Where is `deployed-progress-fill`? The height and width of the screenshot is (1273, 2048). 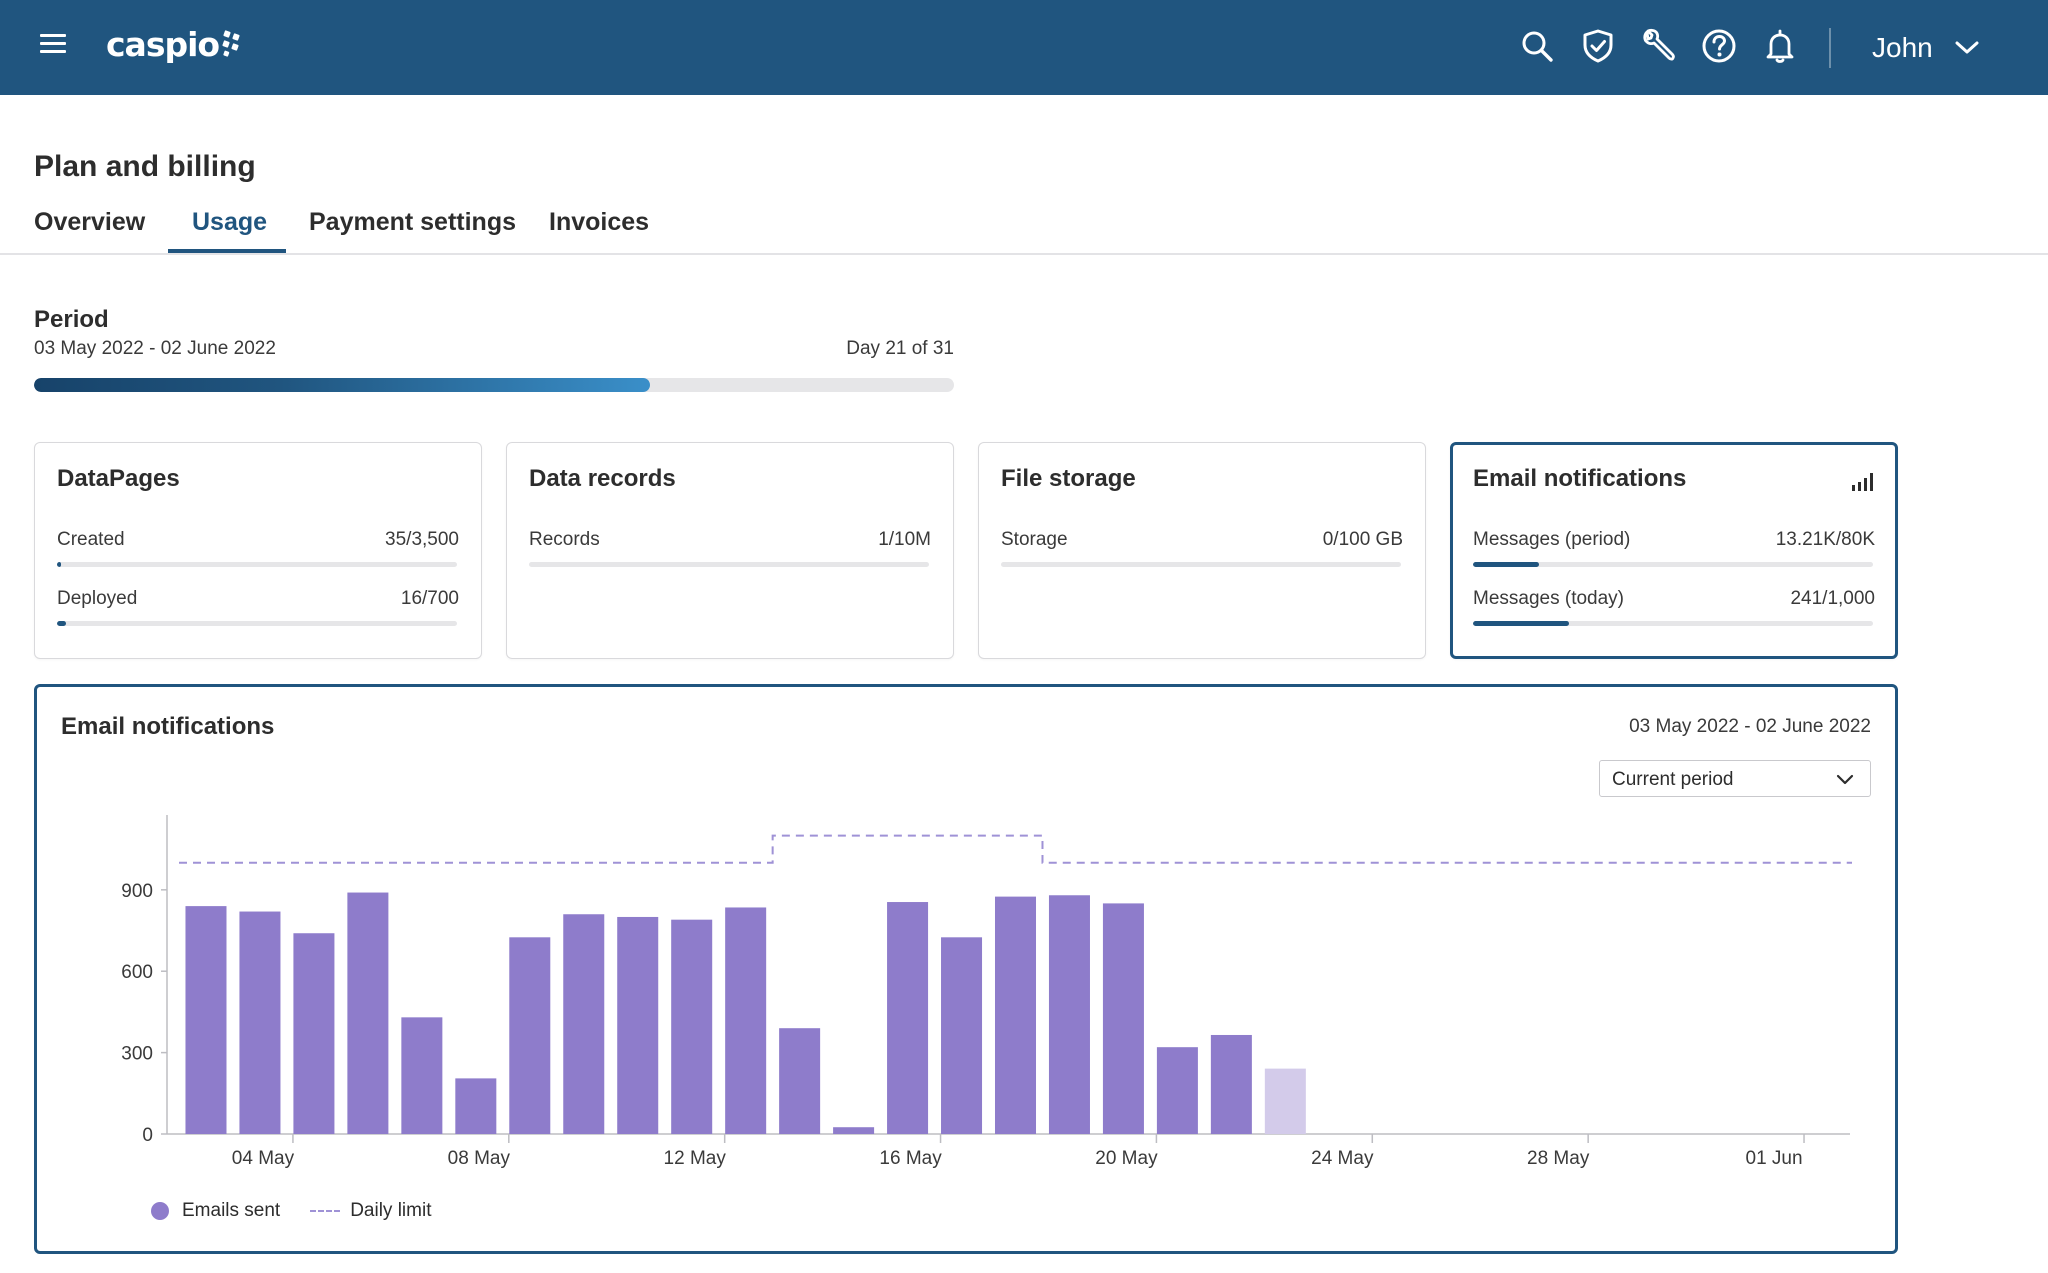 deployed-progress-fill is located at coordinates (62, 623).